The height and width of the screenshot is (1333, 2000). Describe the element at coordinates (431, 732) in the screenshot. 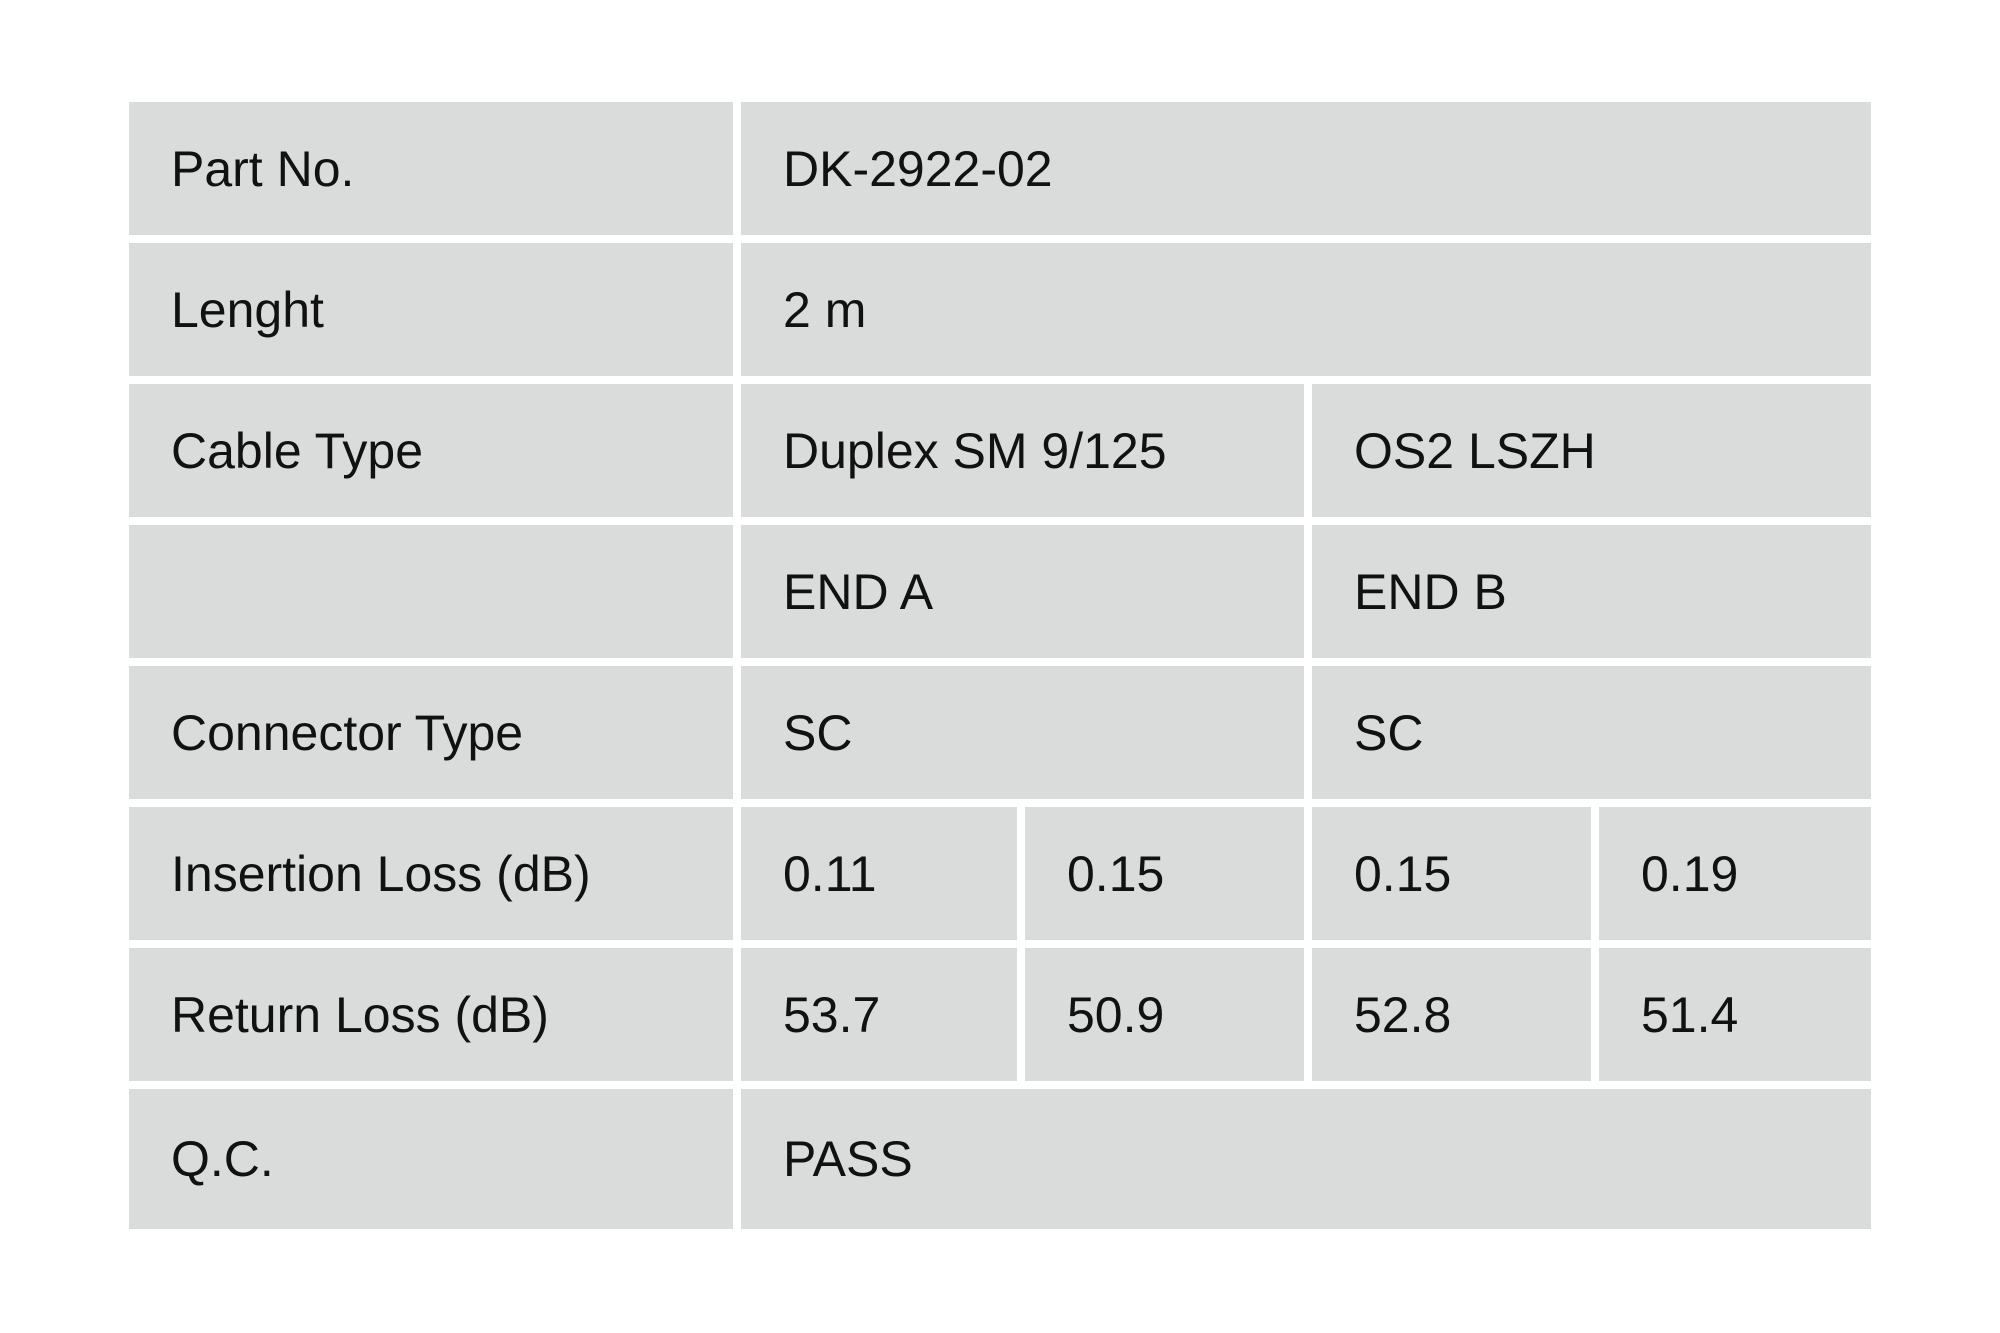

I see `label-connector-type: Connector Type` at that location.